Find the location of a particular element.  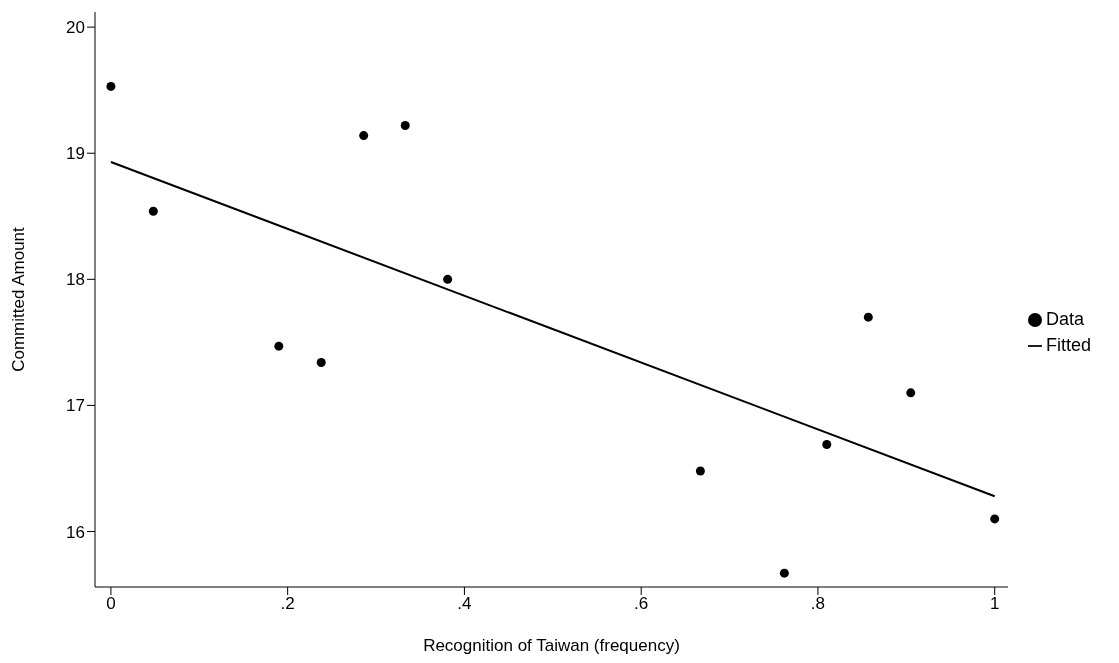

y-tick-label: 17 is located at coordinates (75, 406).